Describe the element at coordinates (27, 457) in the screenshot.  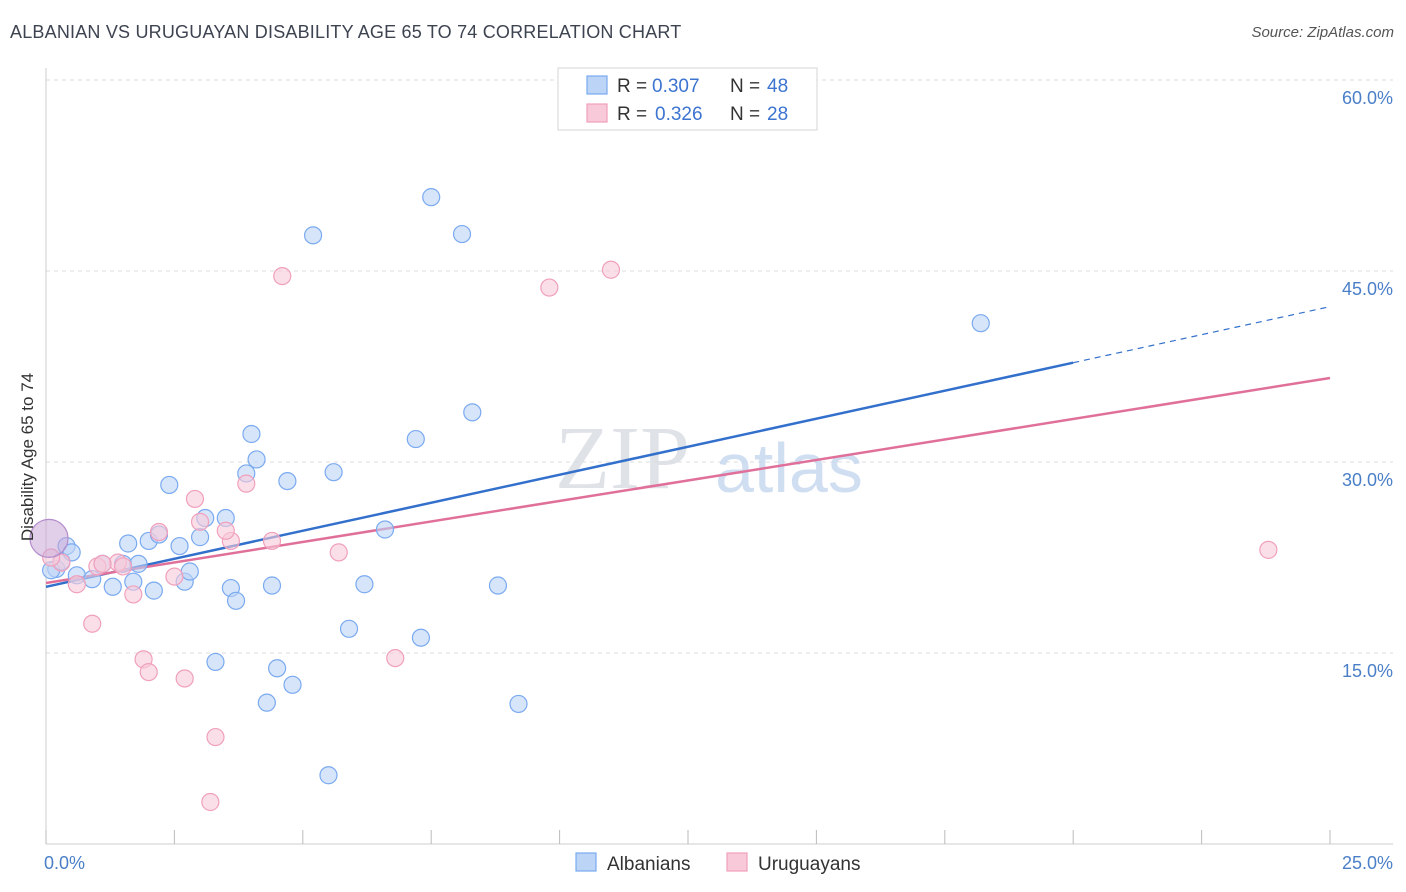
I see `y-axis-label: Disability Age 65 to 74` at that location.